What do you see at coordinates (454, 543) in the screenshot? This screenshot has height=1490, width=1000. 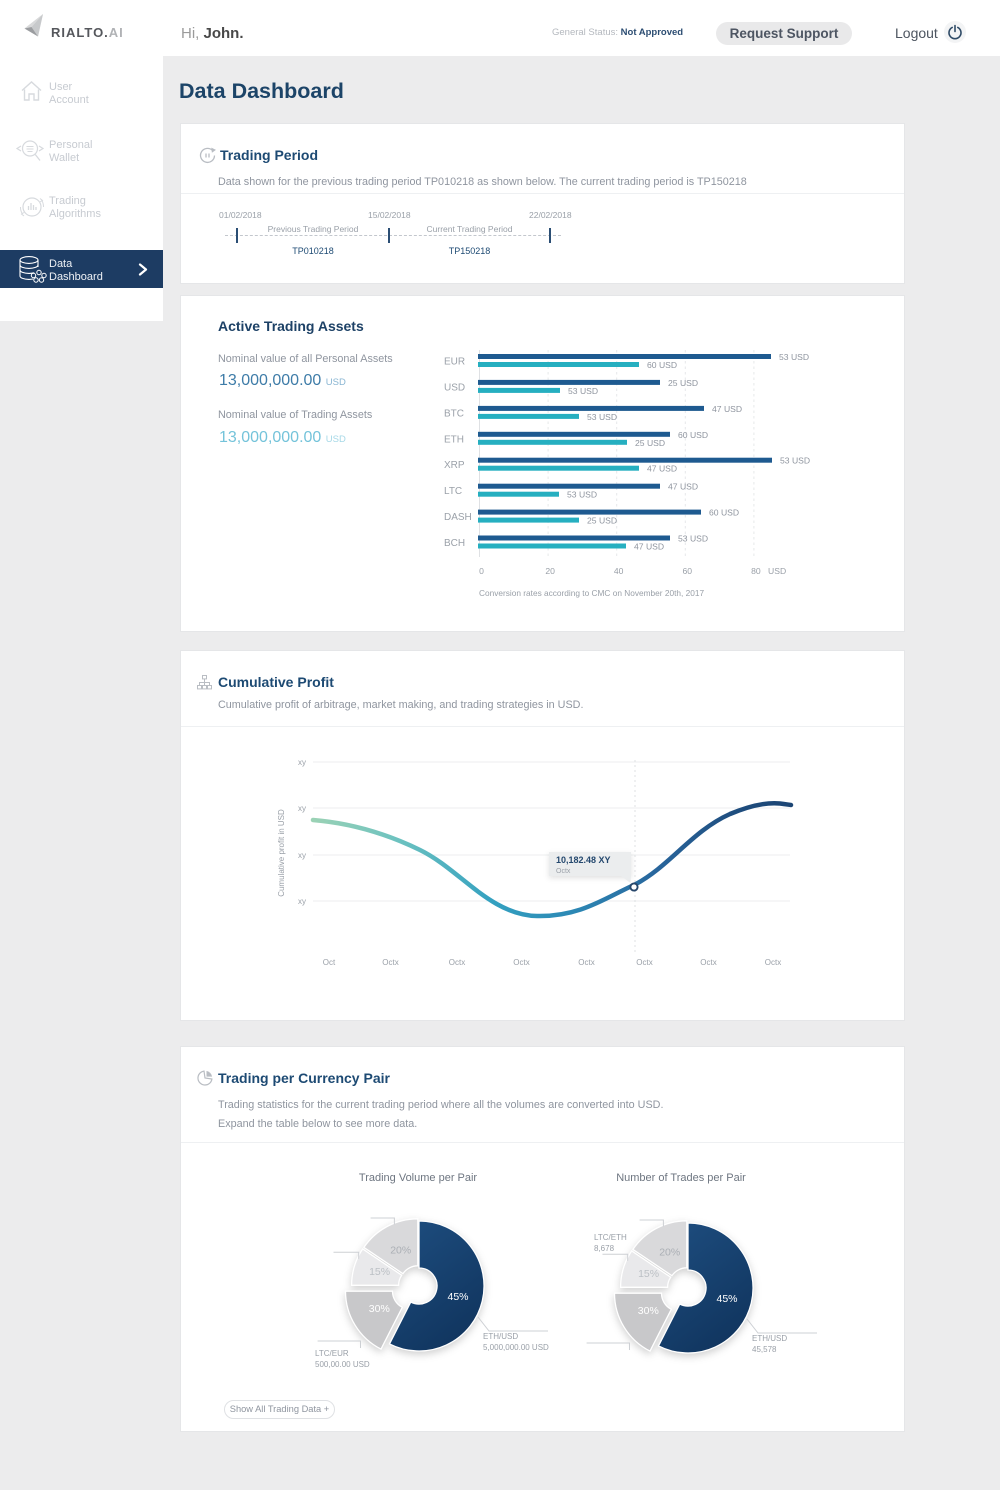 I see `svg-text: BCH` at bounding box center [454, 543].